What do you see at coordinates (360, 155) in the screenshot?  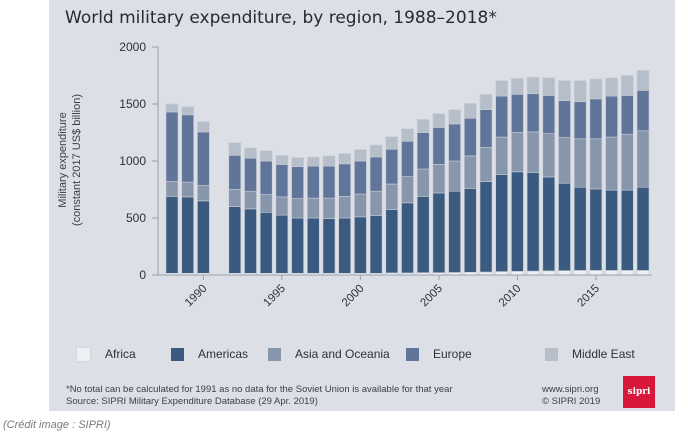 I see `bar-2000-middle-east` at bounding box center [360, 155].